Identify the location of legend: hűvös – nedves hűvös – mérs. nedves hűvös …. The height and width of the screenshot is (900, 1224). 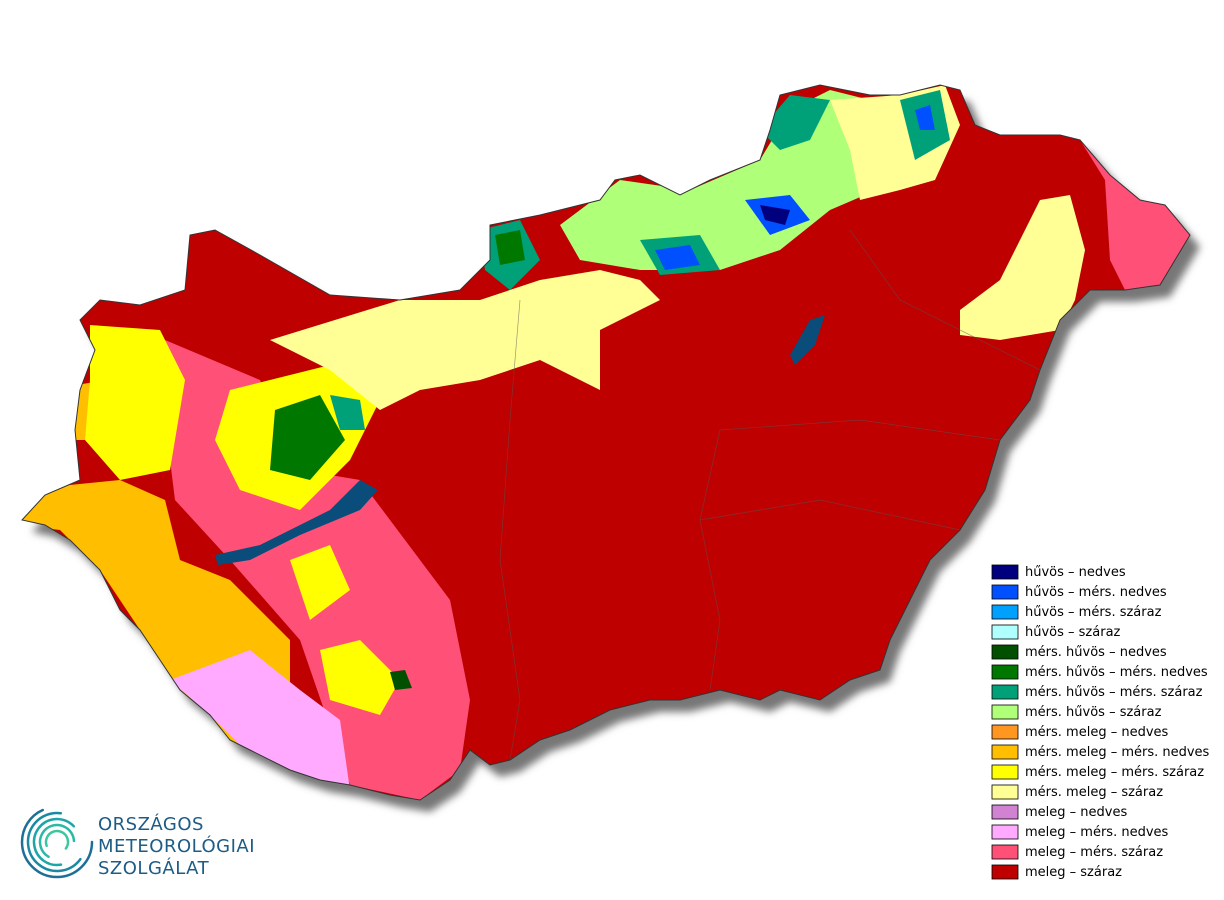
(1100, 722).